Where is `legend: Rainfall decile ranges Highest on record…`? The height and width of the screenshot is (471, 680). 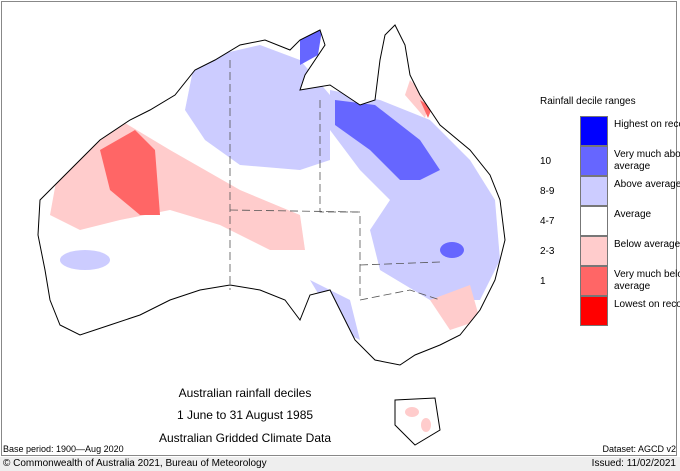
legend: Rainfall decile ranges Highest on record… is located at coordinates (610, 211).